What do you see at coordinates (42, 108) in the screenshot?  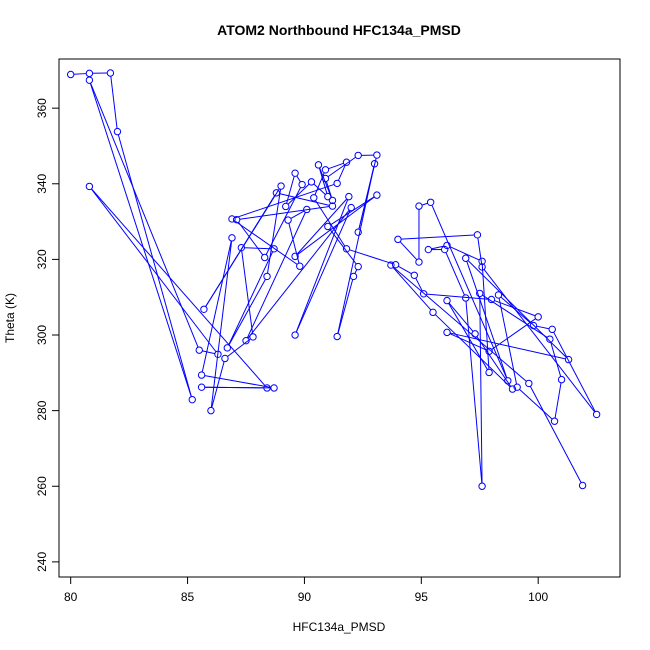 I see `y-tick-label: 360` at bounding box center [42, 108].